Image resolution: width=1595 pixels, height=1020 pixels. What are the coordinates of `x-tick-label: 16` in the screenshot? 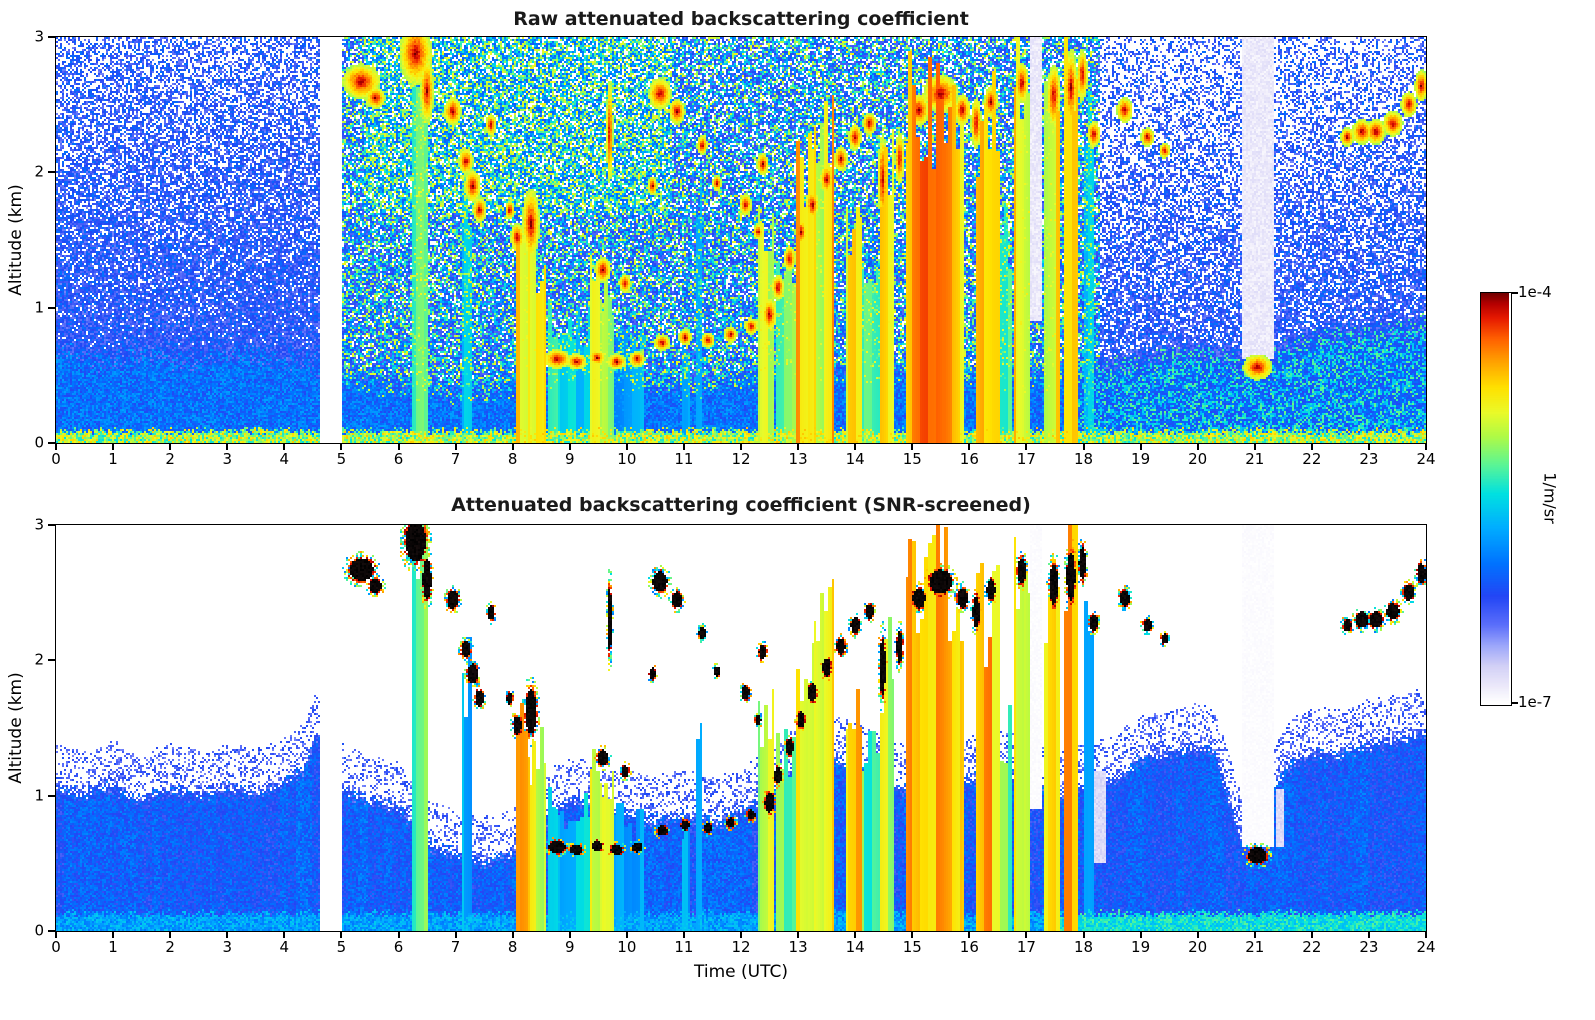 It's located at (969, 947).